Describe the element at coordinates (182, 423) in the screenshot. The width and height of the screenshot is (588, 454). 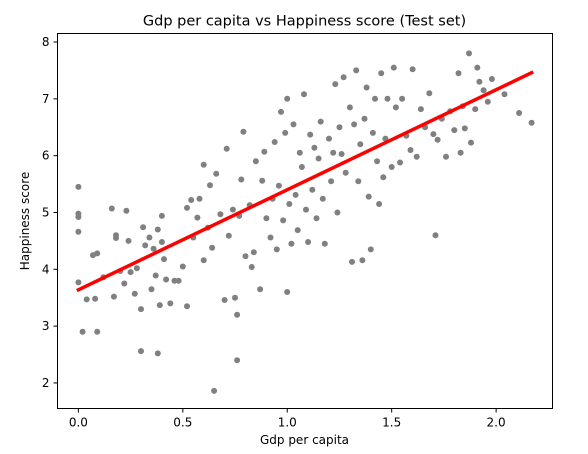
I see `x-tick-label: 0.5` at that location.